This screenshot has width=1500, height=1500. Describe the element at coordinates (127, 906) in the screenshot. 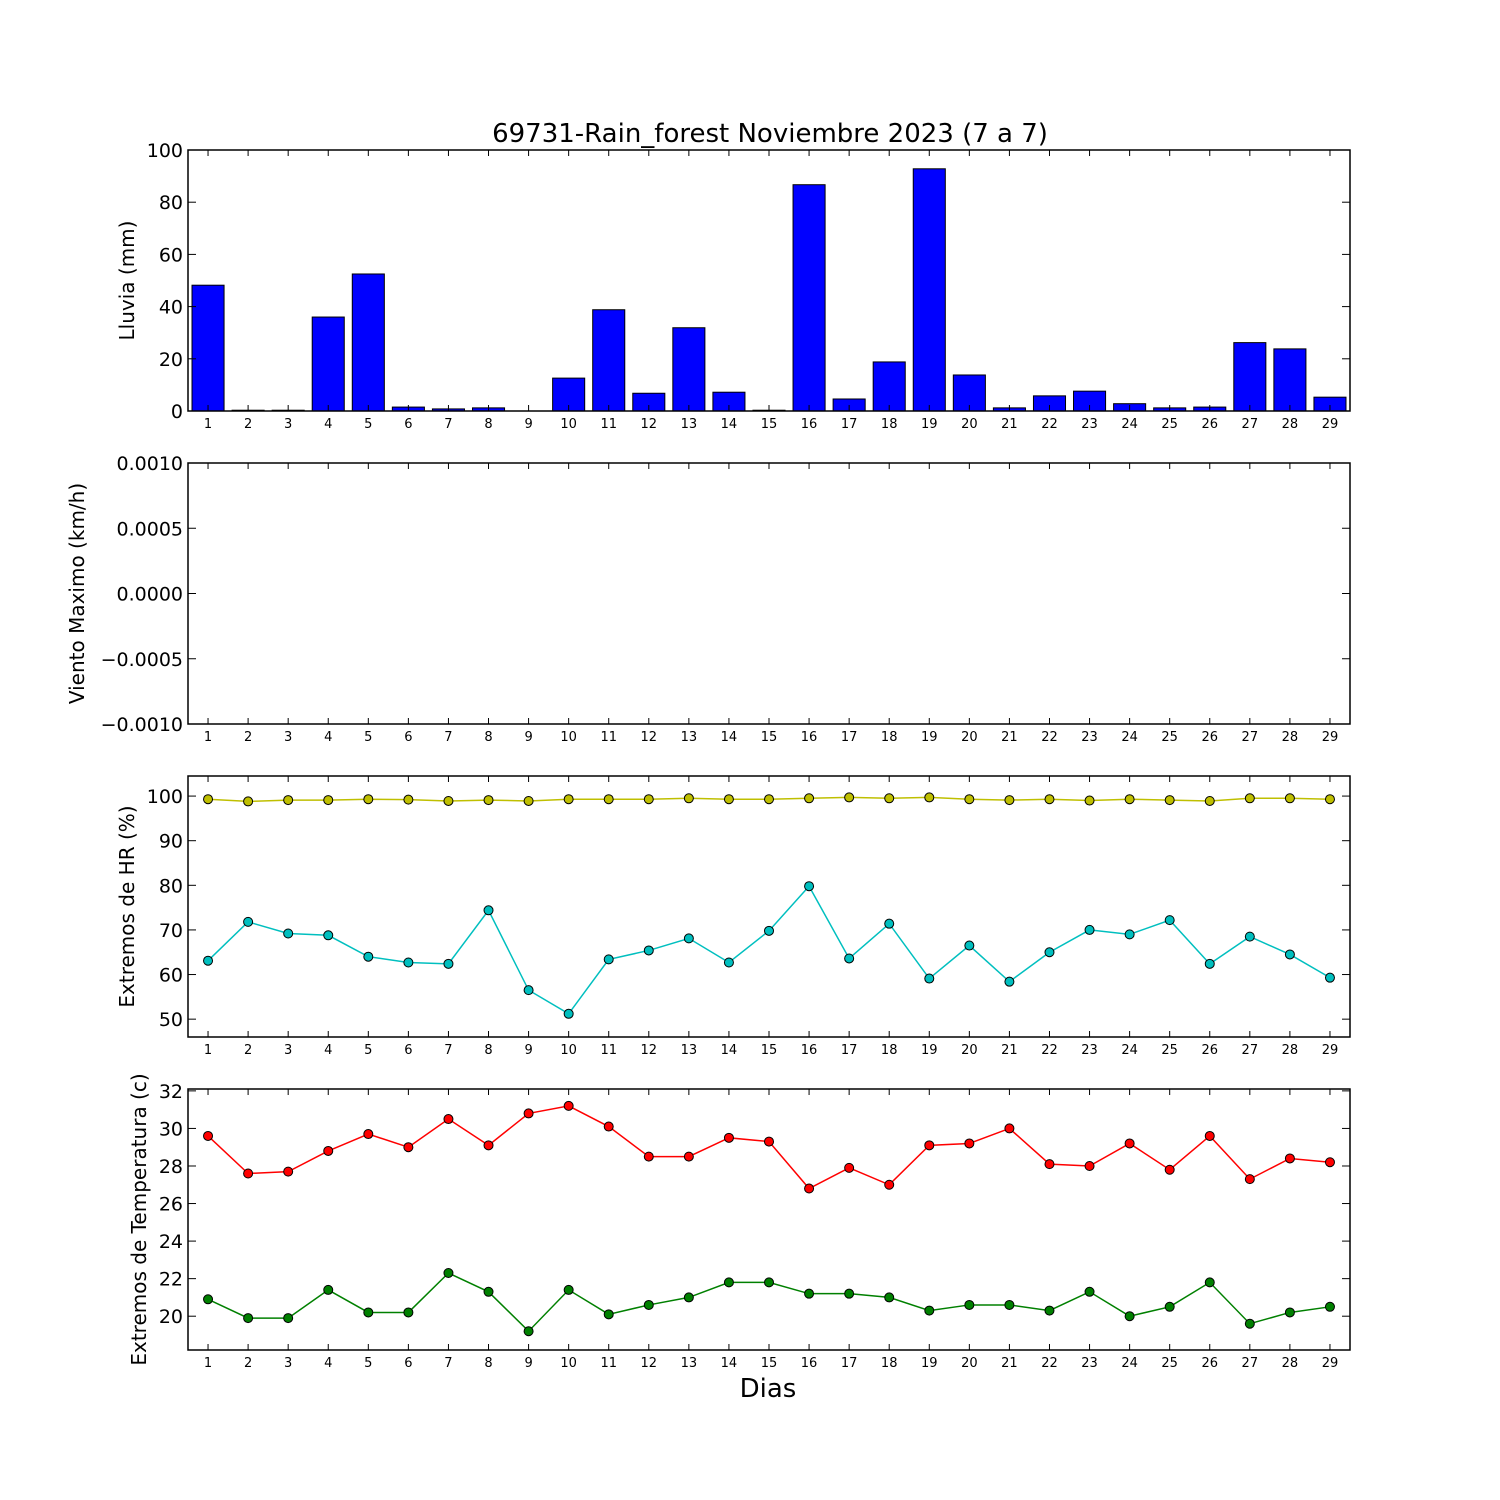

I see `y-axis-label: Extremos de HR (%)` at that location.